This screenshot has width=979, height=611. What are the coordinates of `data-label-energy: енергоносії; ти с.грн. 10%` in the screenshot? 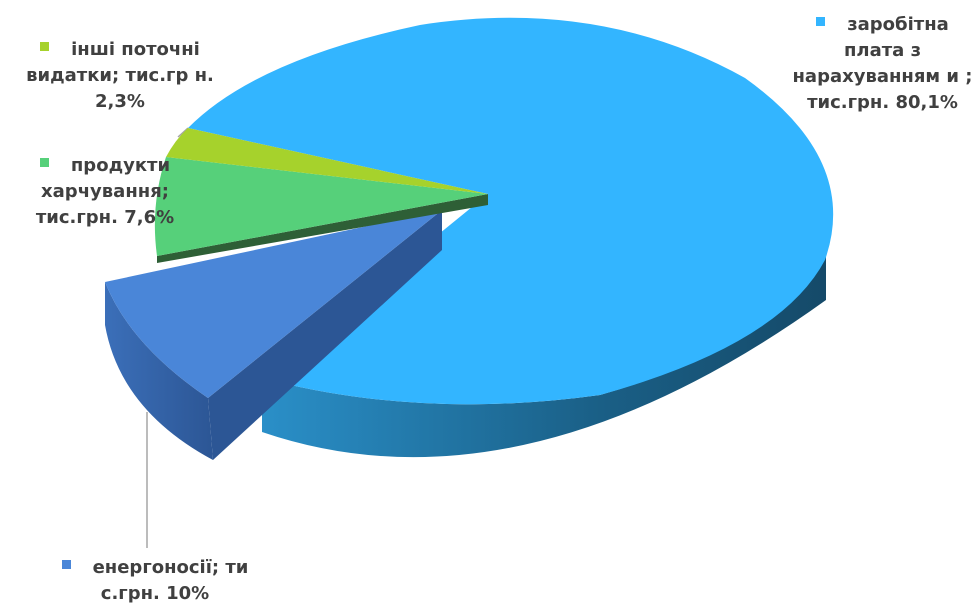 It's located at (155, 581).